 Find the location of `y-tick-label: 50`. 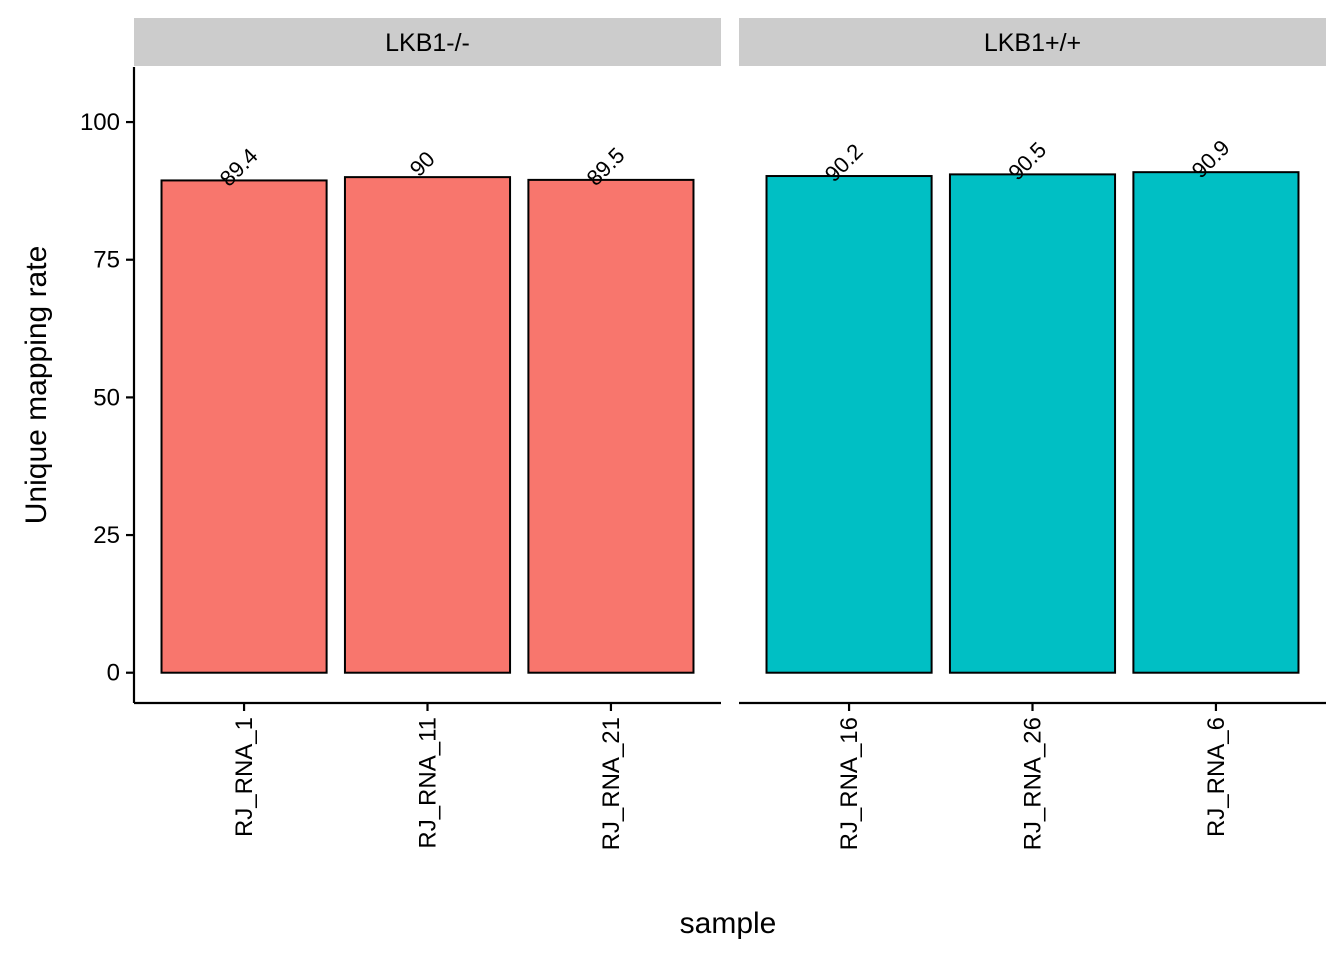

y-tick-label: 50 is located at coordinates (106, 397).